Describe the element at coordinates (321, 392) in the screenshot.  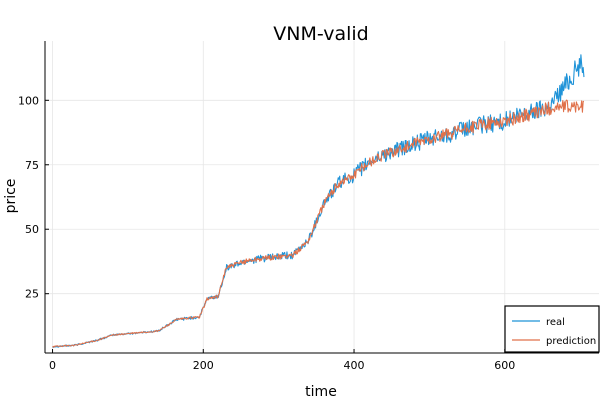
I see `x-axis-label: time` at that location.